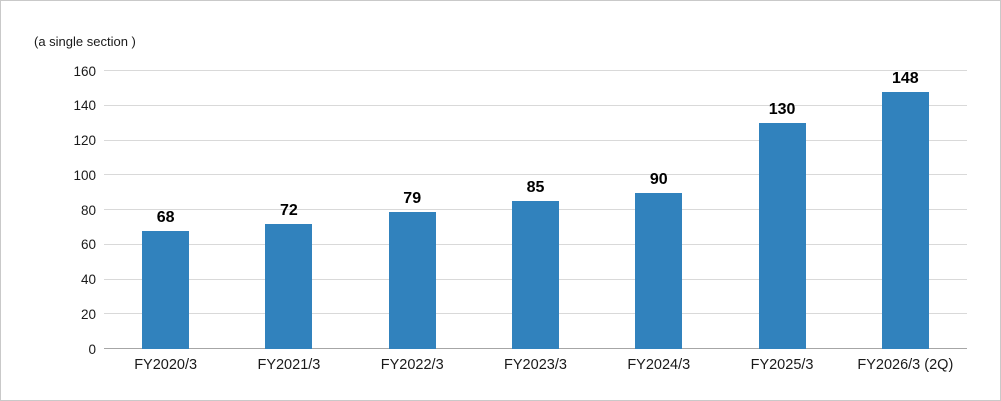  What do you see at coordinates (412, 365) in the screenshot?
I see `x-tick-label: FY2022/3` at bounding box center [412, 365].